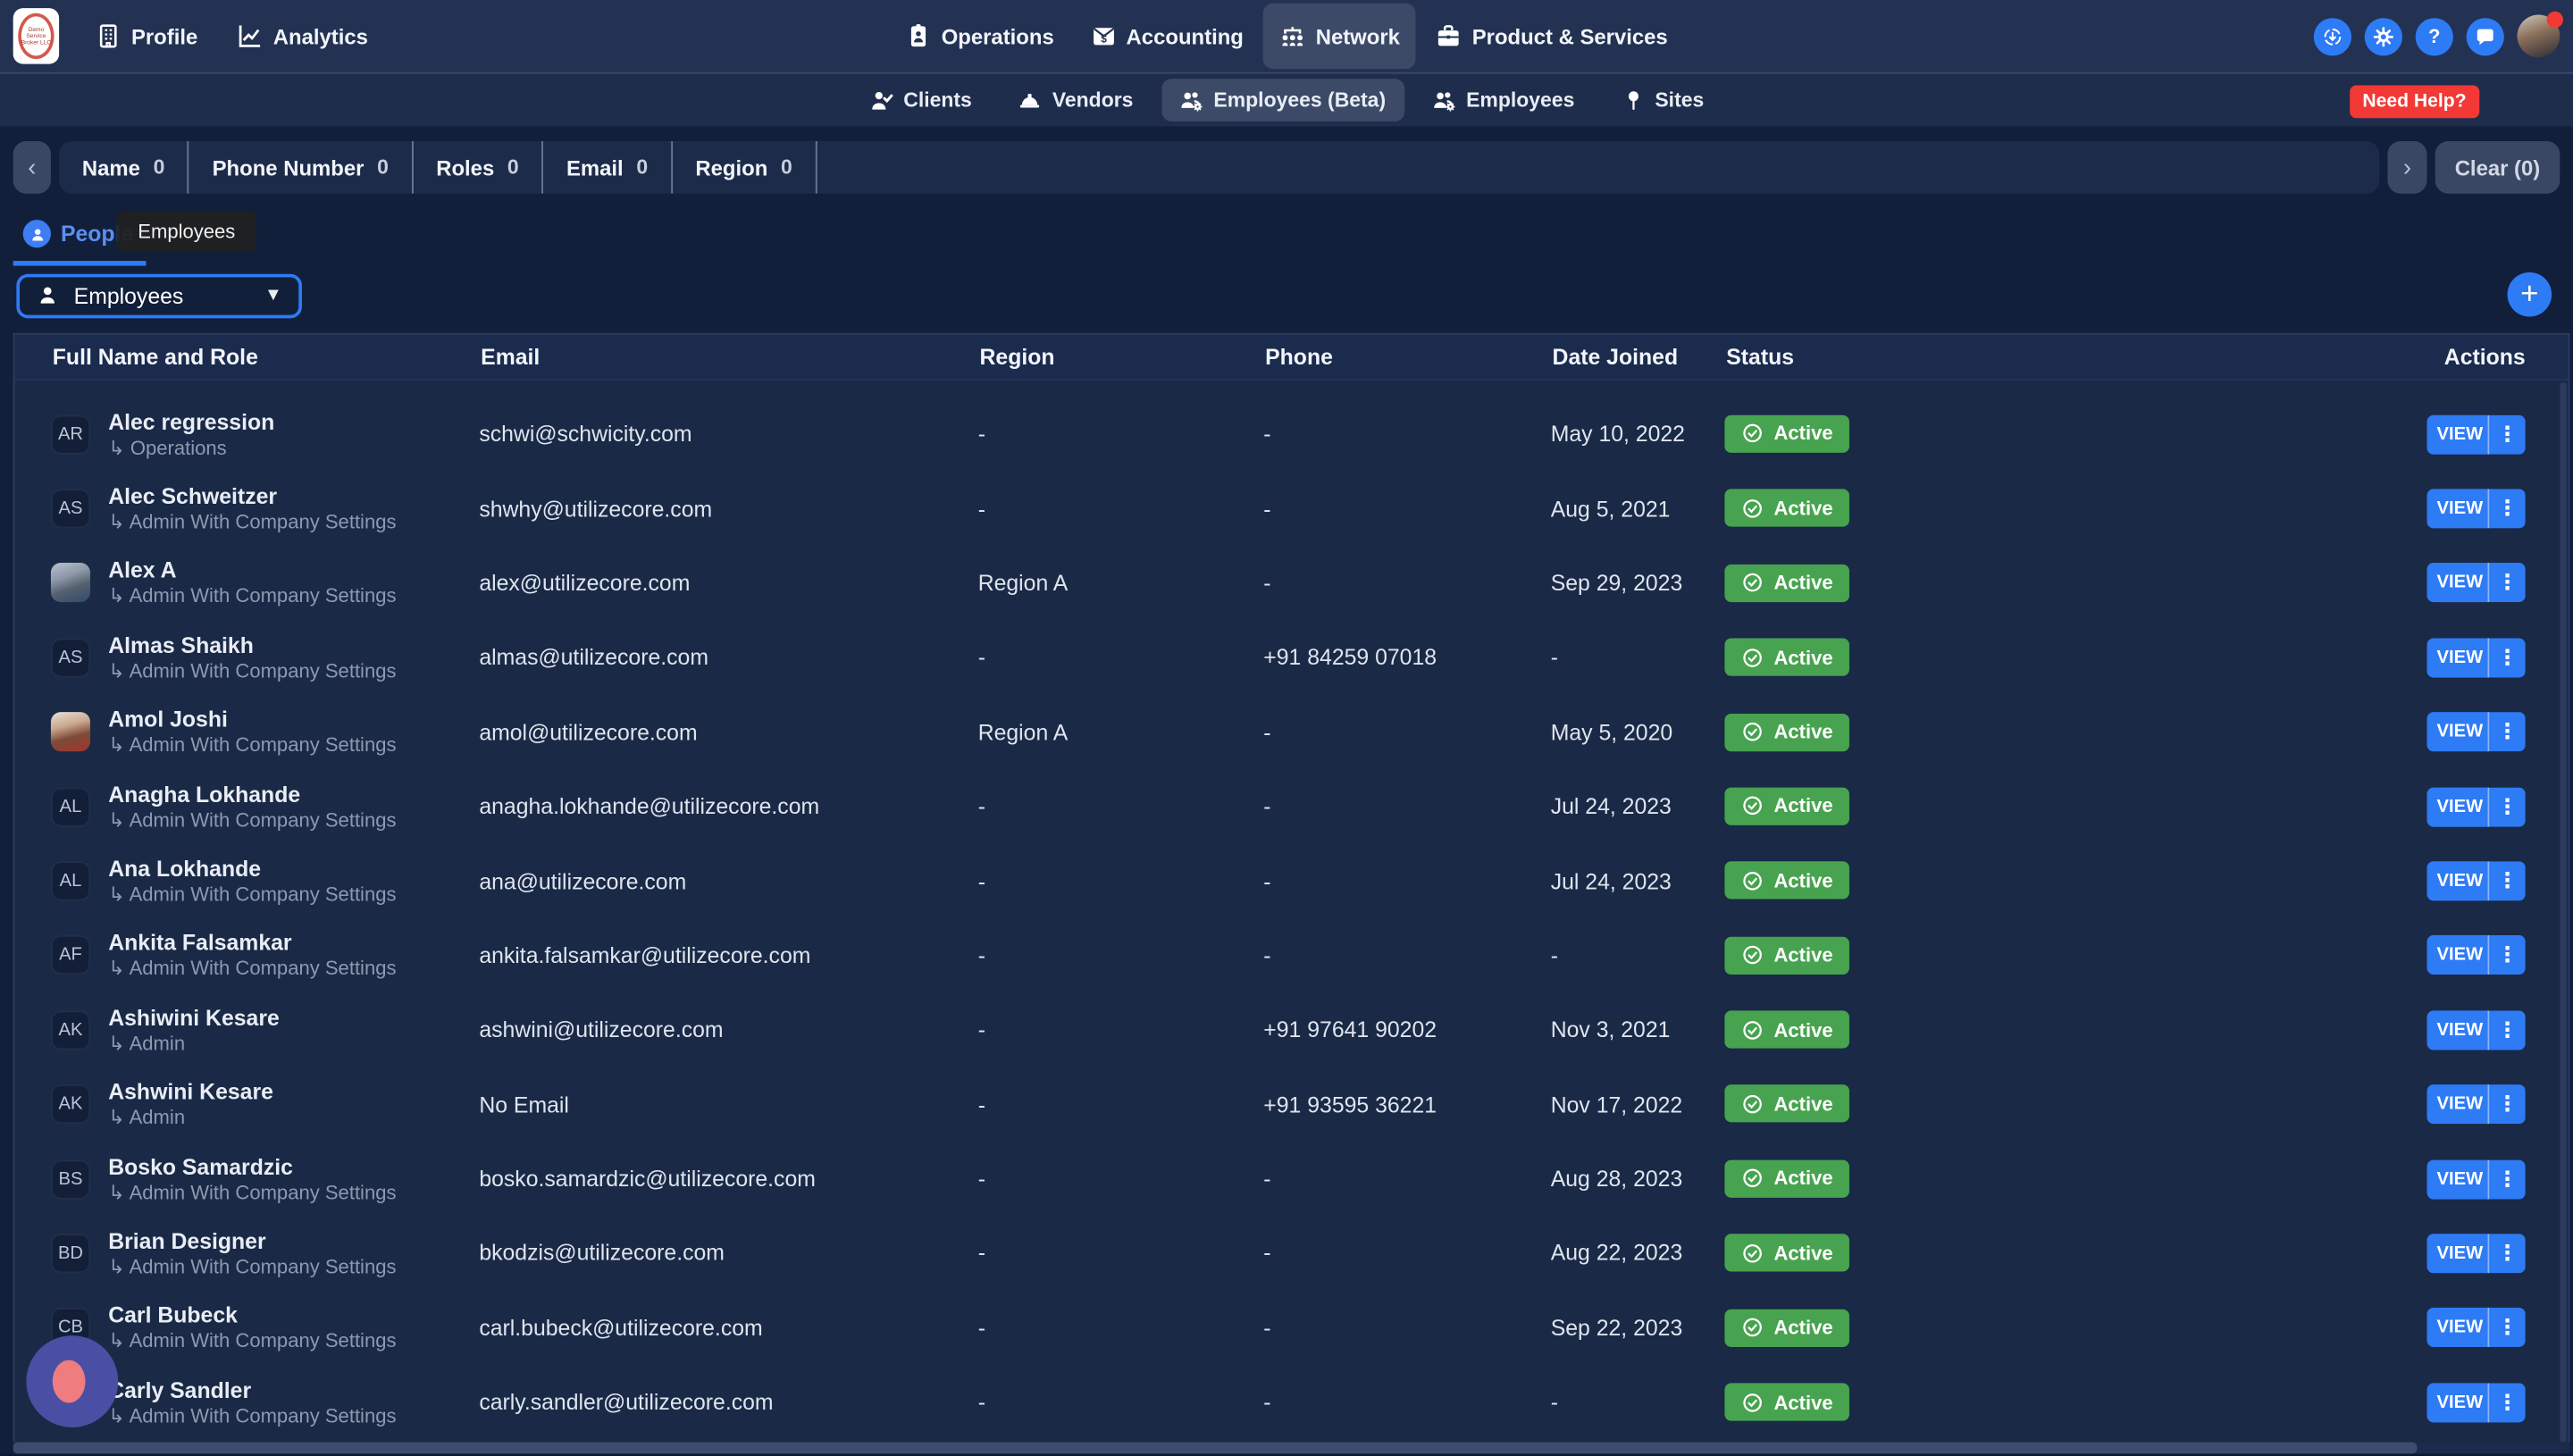  Describe the element at coordinates (1215, 1448) in the screenshot. I see `horizontal-scrollbar-thumb` at that location.